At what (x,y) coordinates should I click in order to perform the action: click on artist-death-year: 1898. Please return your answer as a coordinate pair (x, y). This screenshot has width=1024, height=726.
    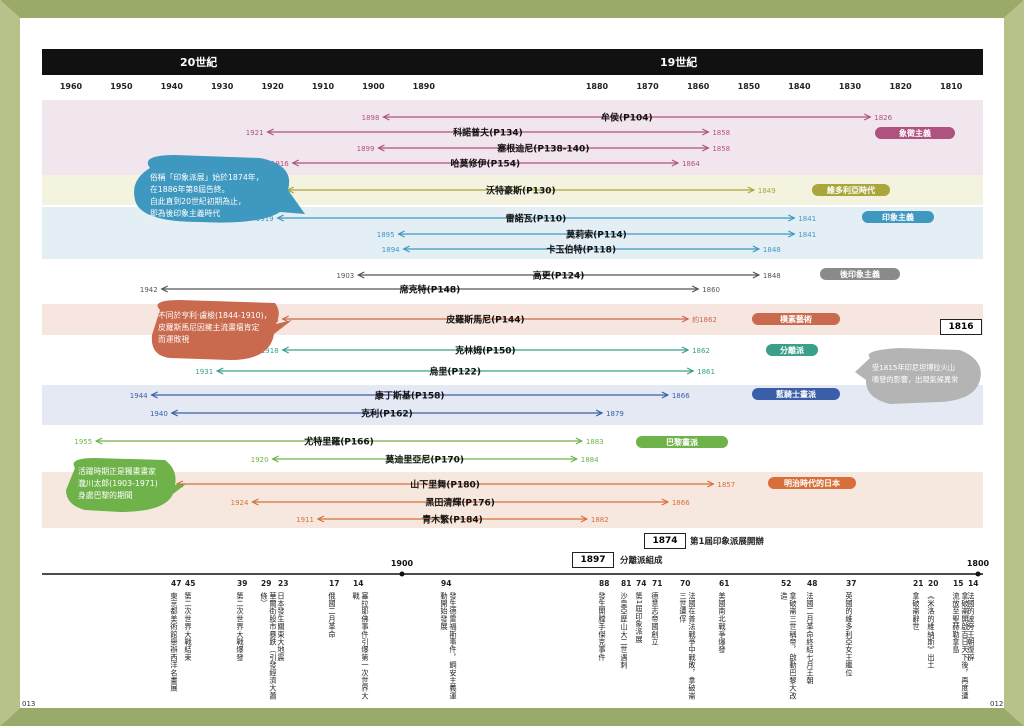
    Looking at the image, I should click on (371, 118).